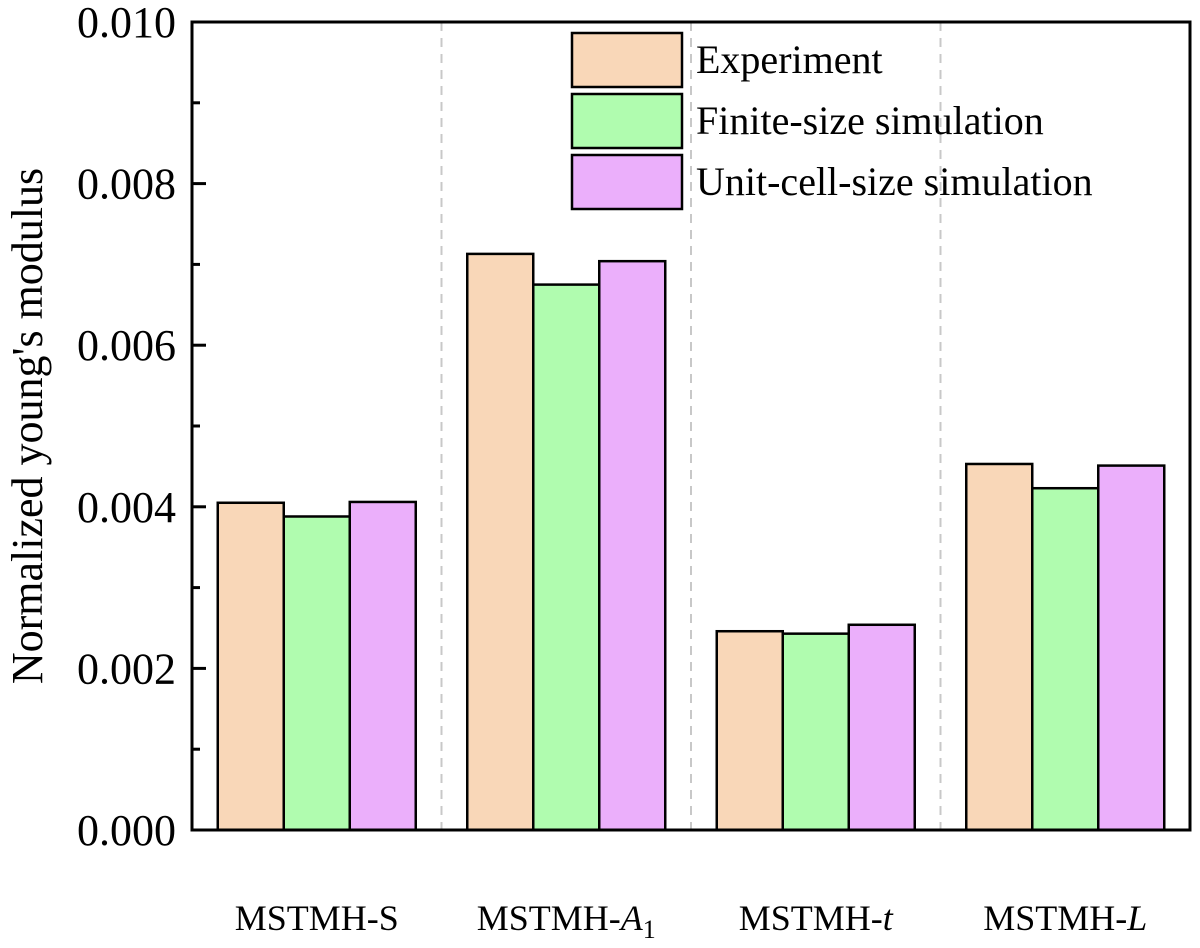 This screenshot has height=948, width=1200. What do you see at coordinates (141, 427) in the screenshot?
I see `y-axis-ticks: 0.000 0.002 0.004 0.006 0.008 0.010` at bounding box center [141, 427].